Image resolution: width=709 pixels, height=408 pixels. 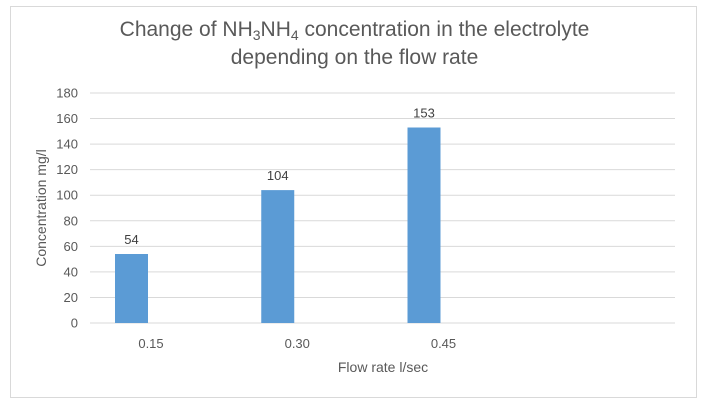 What do you see at coordinates (294, 35) in the screenshot?
I see `title-subscript-2: 4` at bounding box center [294, 35].